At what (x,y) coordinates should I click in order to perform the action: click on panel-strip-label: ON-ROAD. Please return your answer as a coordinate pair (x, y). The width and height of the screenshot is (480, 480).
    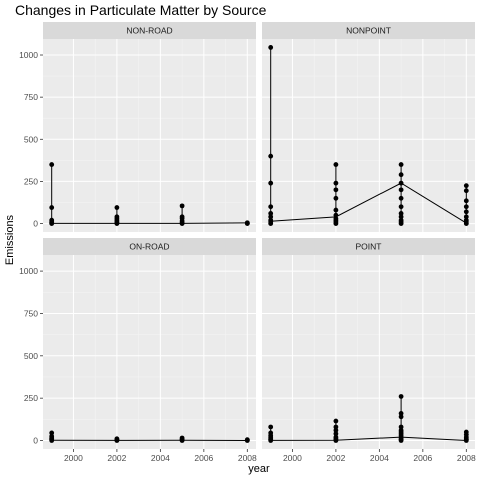
    Looking at the image, I should click on (149, 247).